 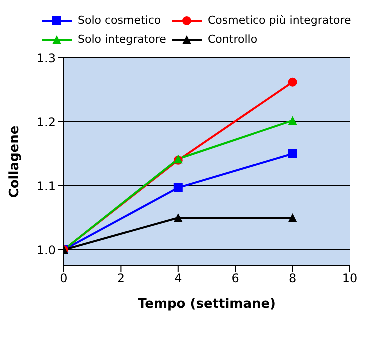 I want to click on y-tick-label: 1.0, so click(x=46, y=250).